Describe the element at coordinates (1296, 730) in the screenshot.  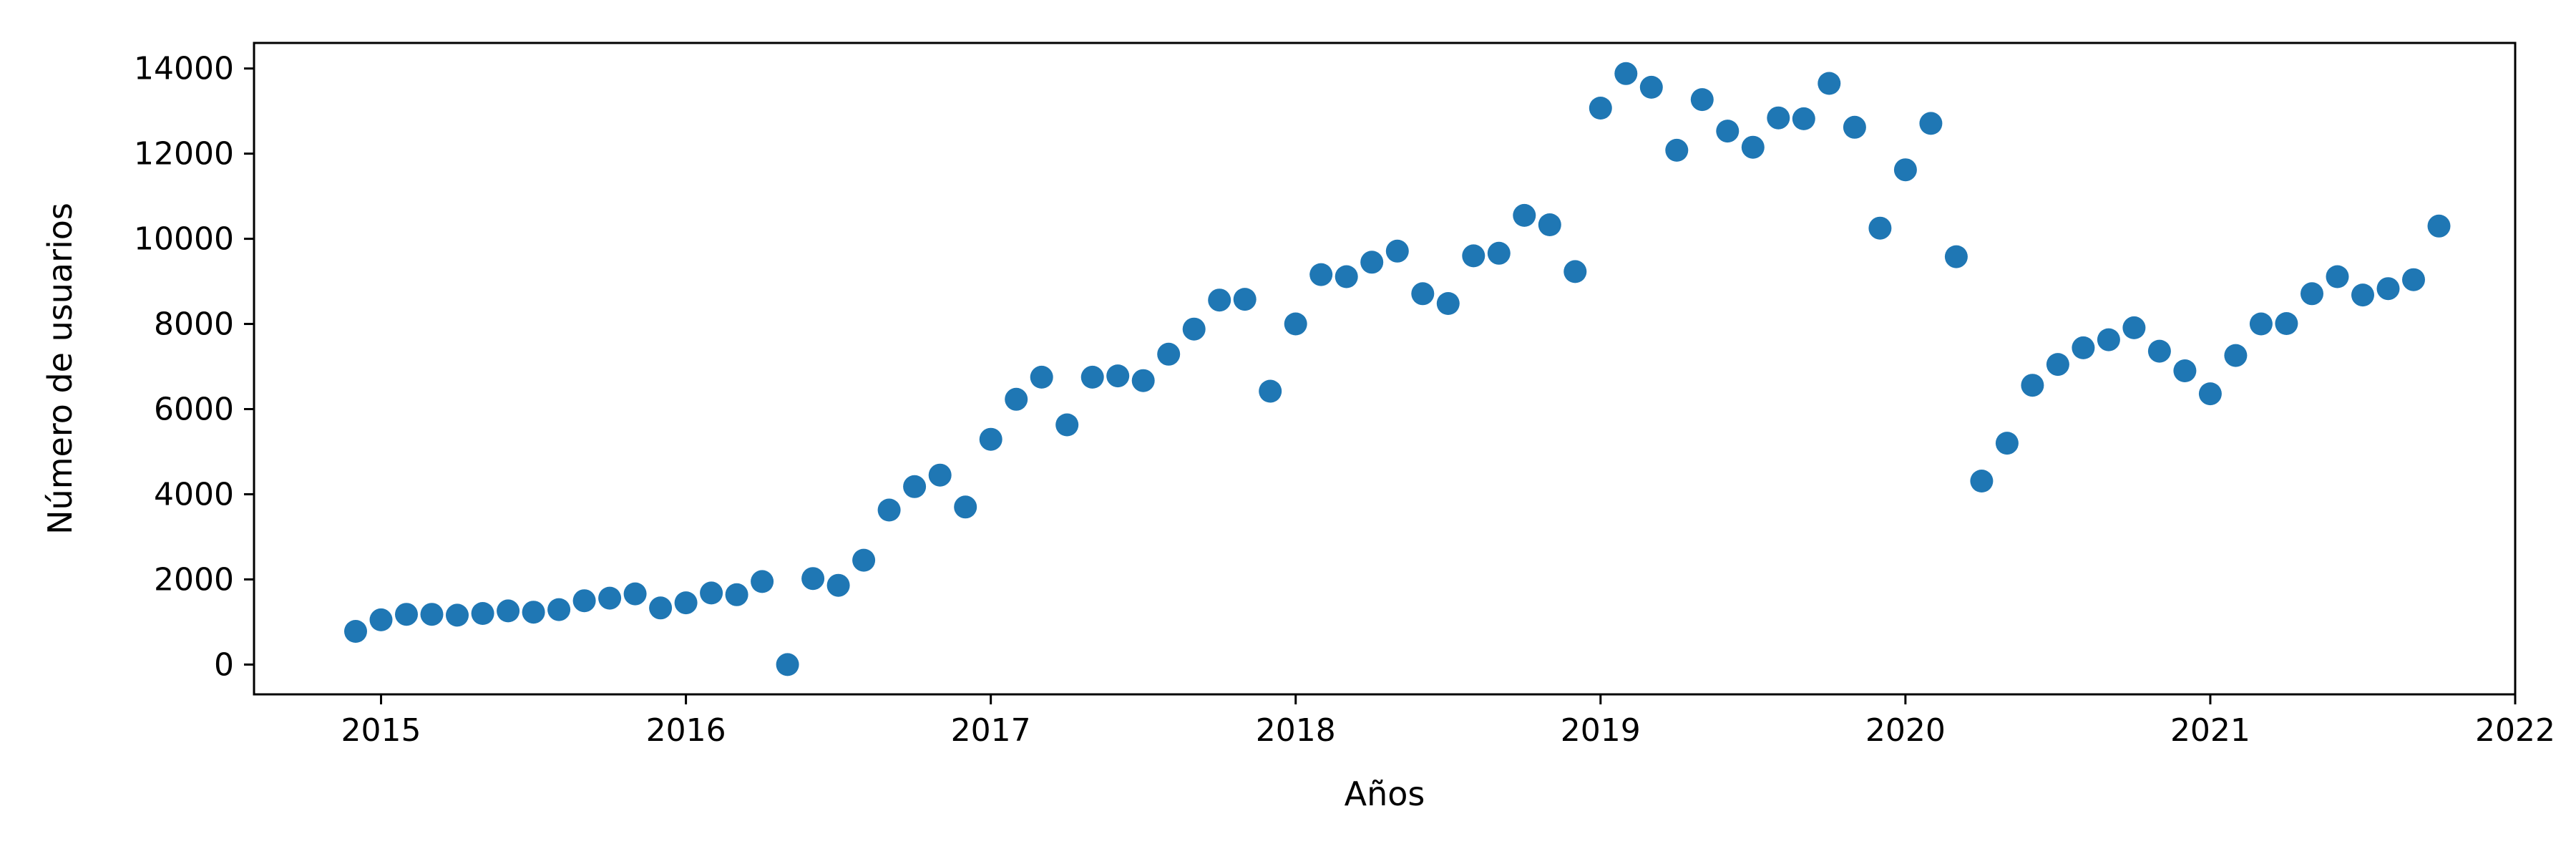
I see `x-tick-label: 2018` at that location.